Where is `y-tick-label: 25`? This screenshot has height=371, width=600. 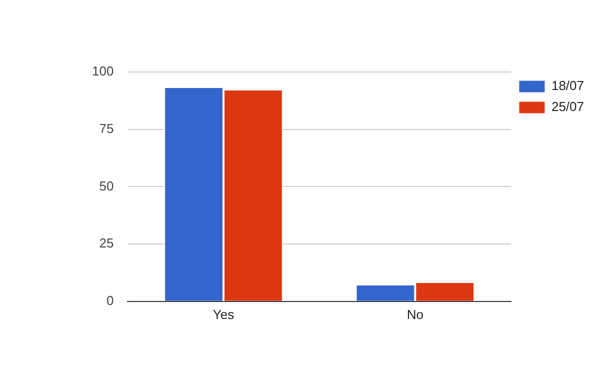
y-tick-label: 25 is located at coordinates (106, 243).